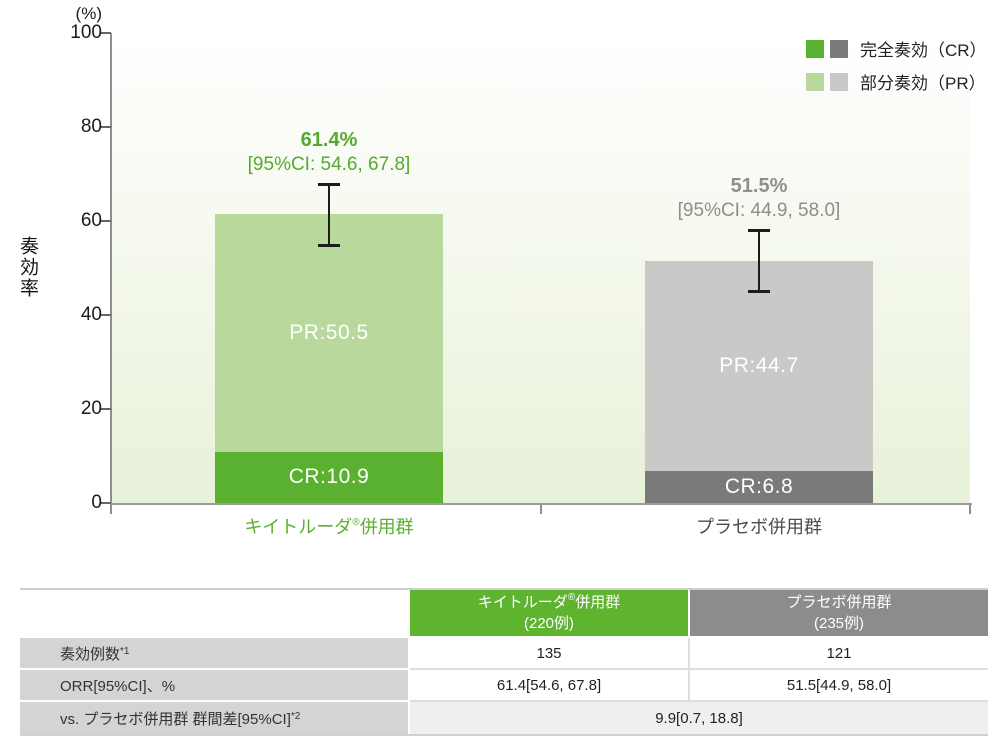 This screenshot has width=1000, height=736. I want to click on bar-placebo-pr-segment: PR:44.7, so click(759, 366).